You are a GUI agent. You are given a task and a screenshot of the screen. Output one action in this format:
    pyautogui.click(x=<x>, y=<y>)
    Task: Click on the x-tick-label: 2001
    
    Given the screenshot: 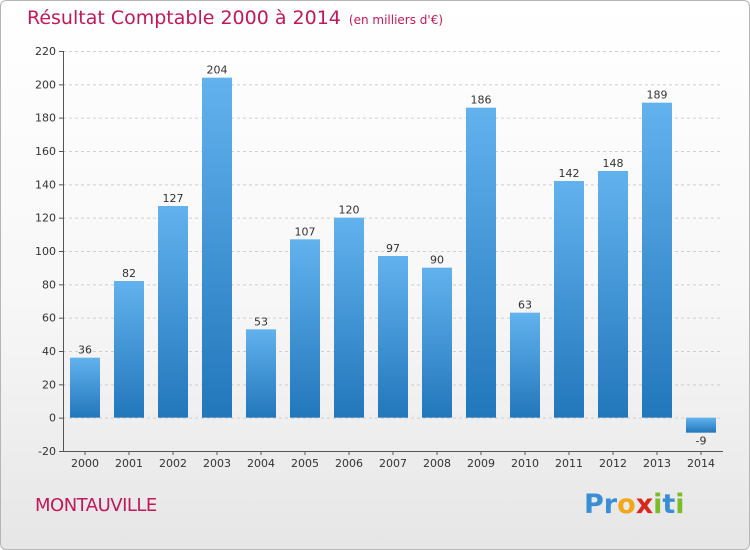 What is the action you would take?
    pyautogui.click(x=129, y=463)
    